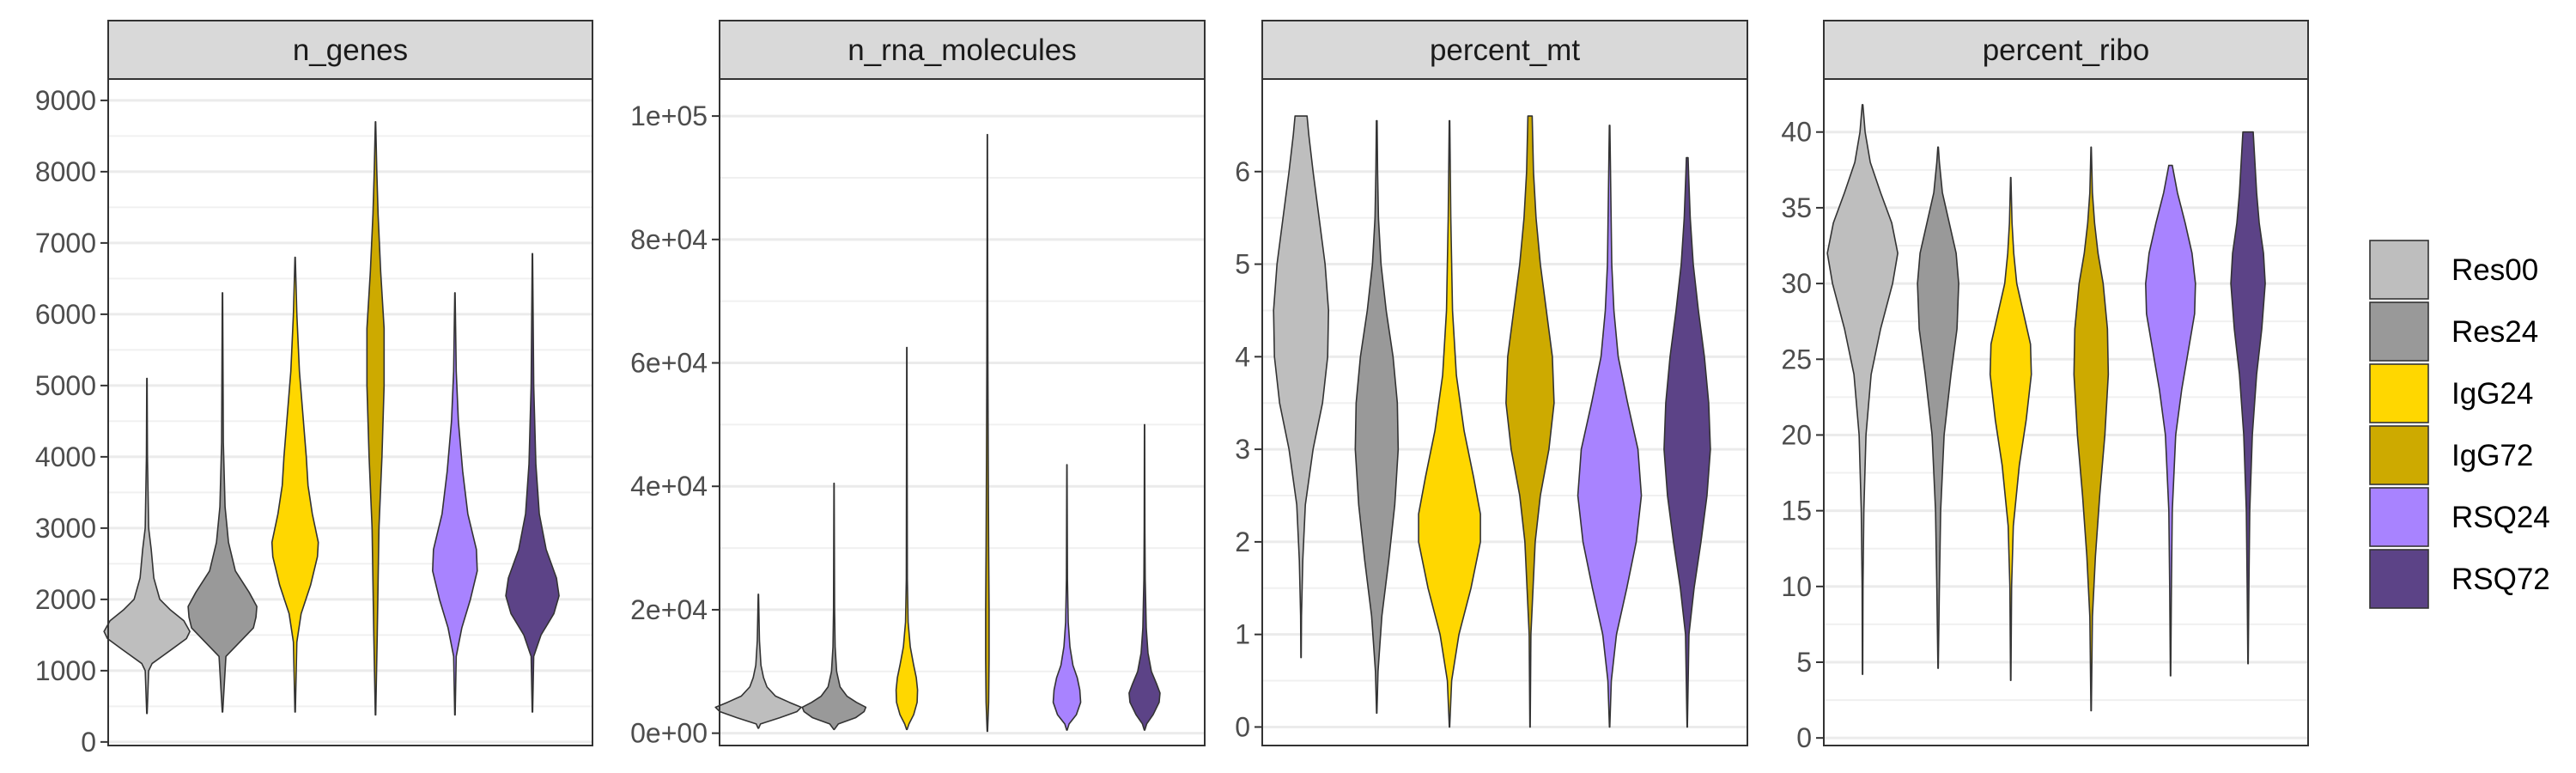 The width and height of the screenshot is (2576, 773). What do you see at coordinates (1243, 449) in the screenshot?
I see `y-tick-label: 3` at bounding box center [1243, 449].